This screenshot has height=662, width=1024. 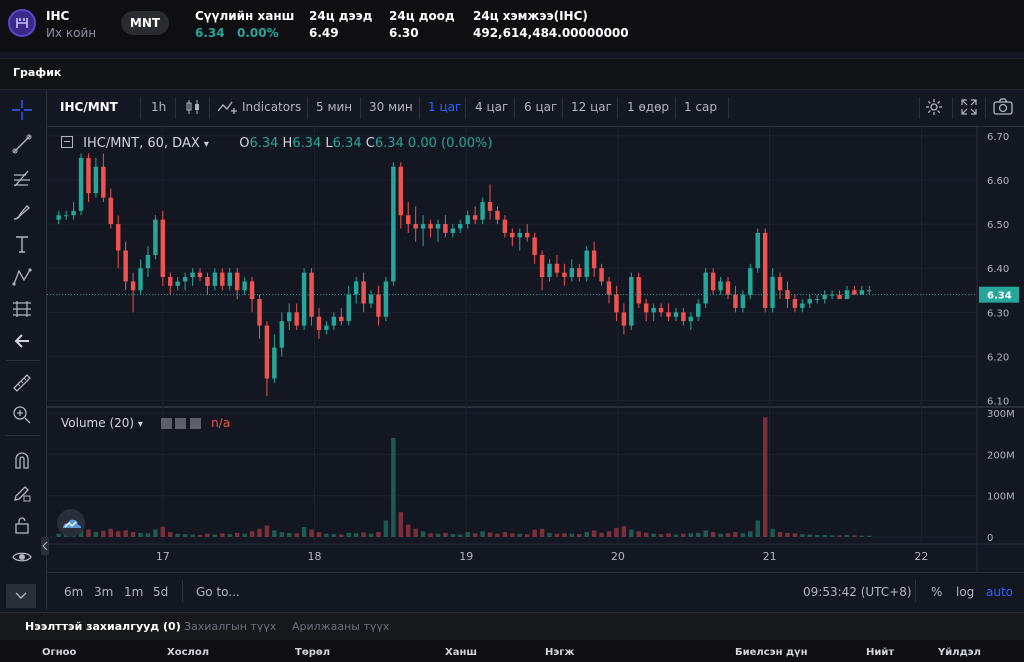 I want to click on interval-1d: 1 өдөр, so click(x=648, y=107).